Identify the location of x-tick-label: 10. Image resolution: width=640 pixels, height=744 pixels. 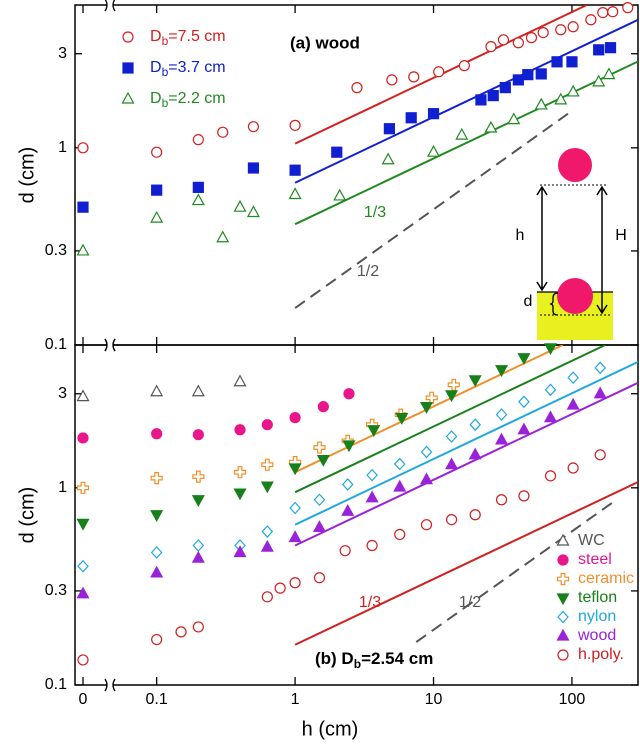
(434, 699).